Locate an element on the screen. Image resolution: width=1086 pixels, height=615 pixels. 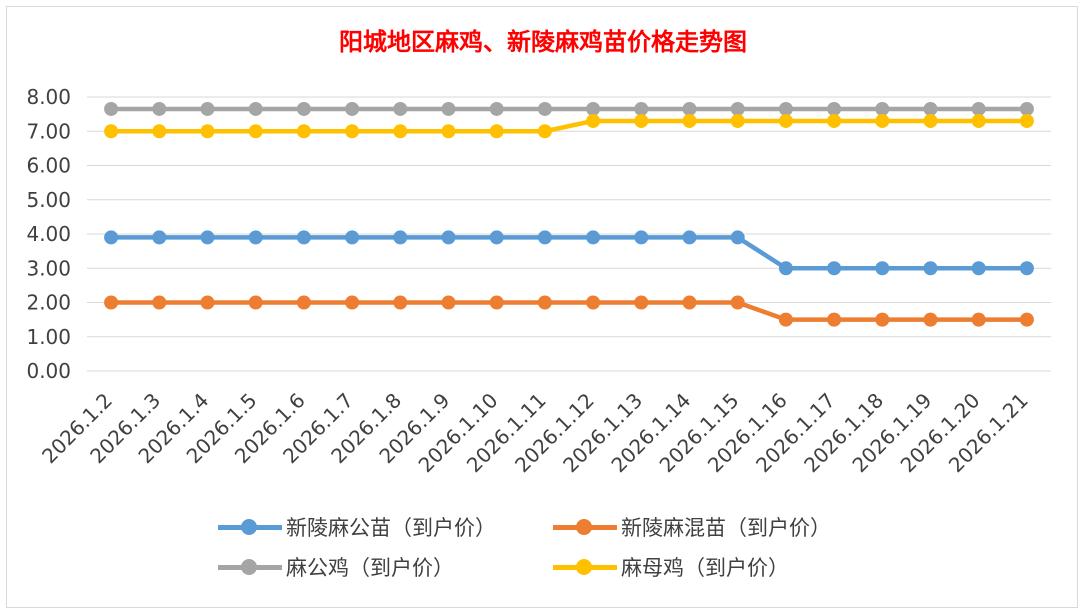
legend-label-series-3: 麻公鸡（到户价） is located at coordinates (370, 568).